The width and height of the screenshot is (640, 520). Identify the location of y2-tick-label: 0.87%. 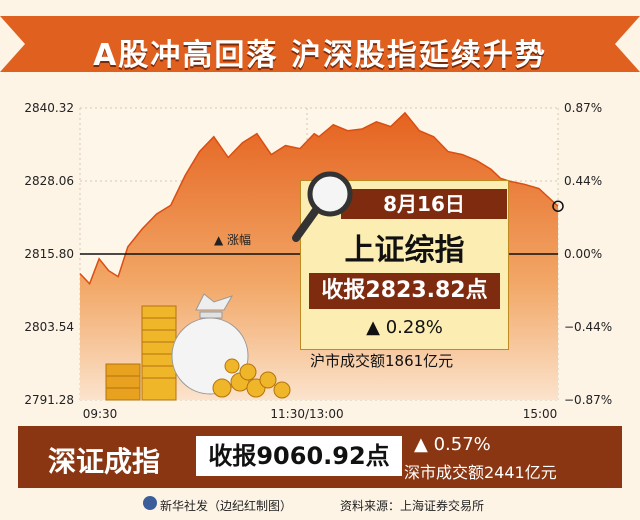
(583, 108).